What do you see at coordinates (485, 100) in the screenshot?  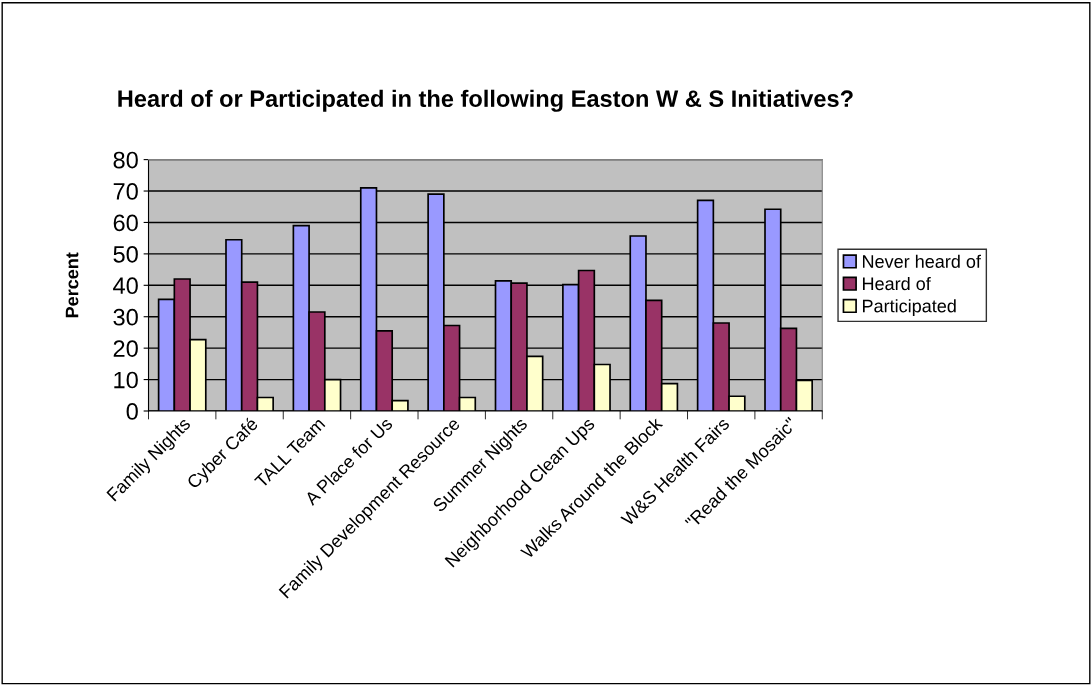 I see `chart-title: Heard of or Participated in the following Easton W & S Initiatives?` at bounding box center [485, 100].